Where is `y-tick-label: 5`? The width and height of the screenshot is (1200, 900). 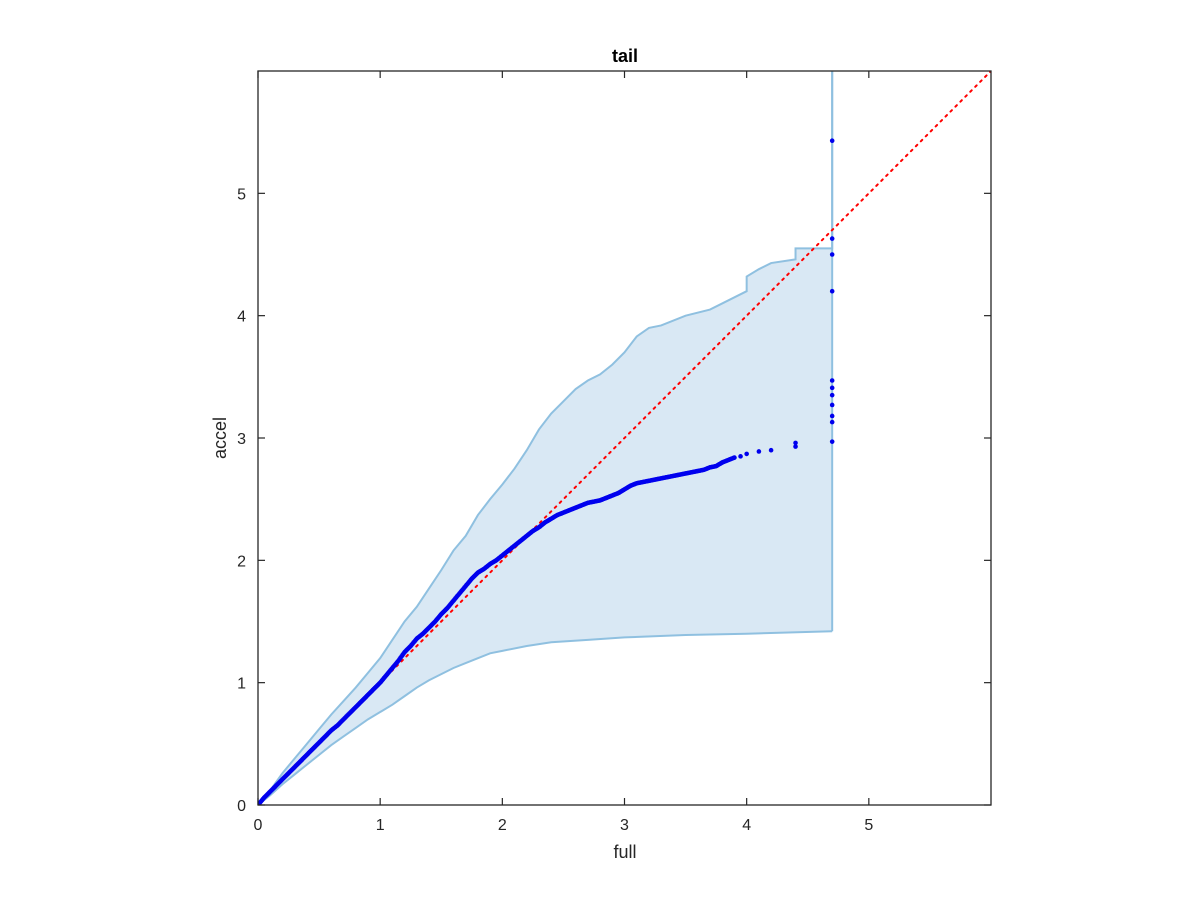
y-tick-label: 5 is located at coordinates (241, 194).